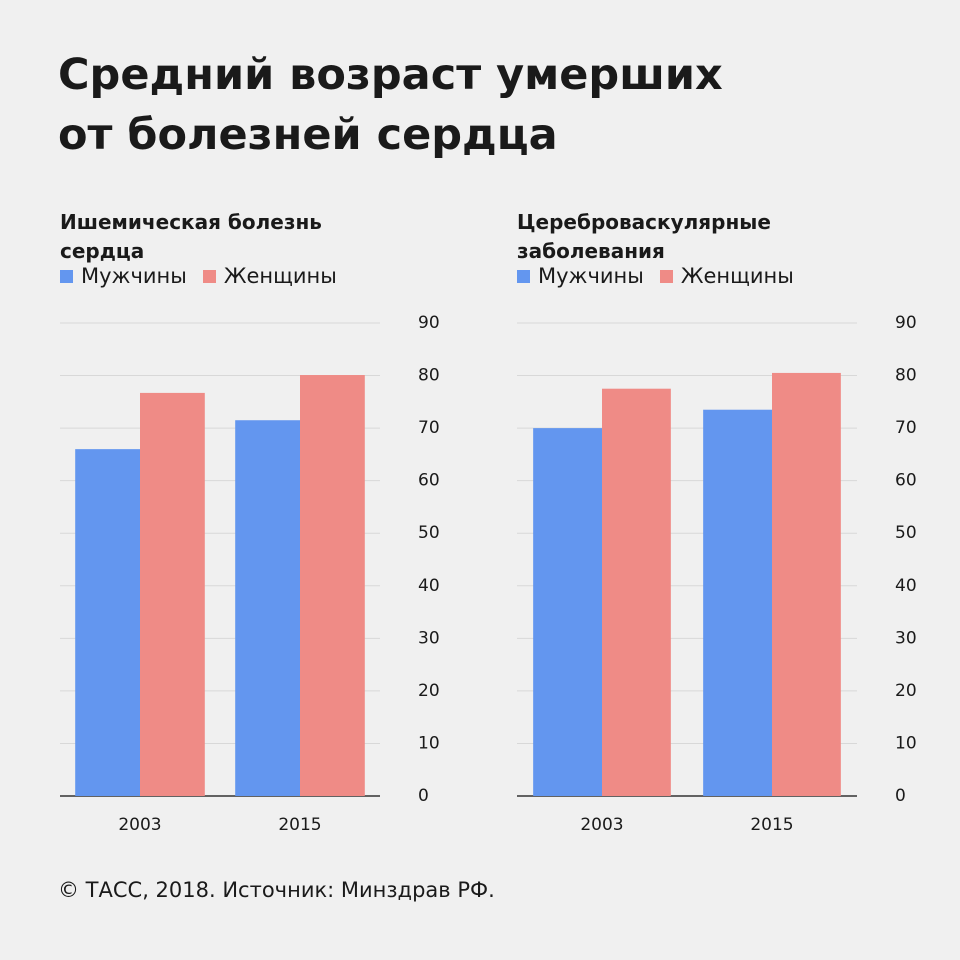 The image size is (960, 960). Describe the element at coordinates (308, 135) in the screenshot. I see `page-title: от болезней сердца` at that location.